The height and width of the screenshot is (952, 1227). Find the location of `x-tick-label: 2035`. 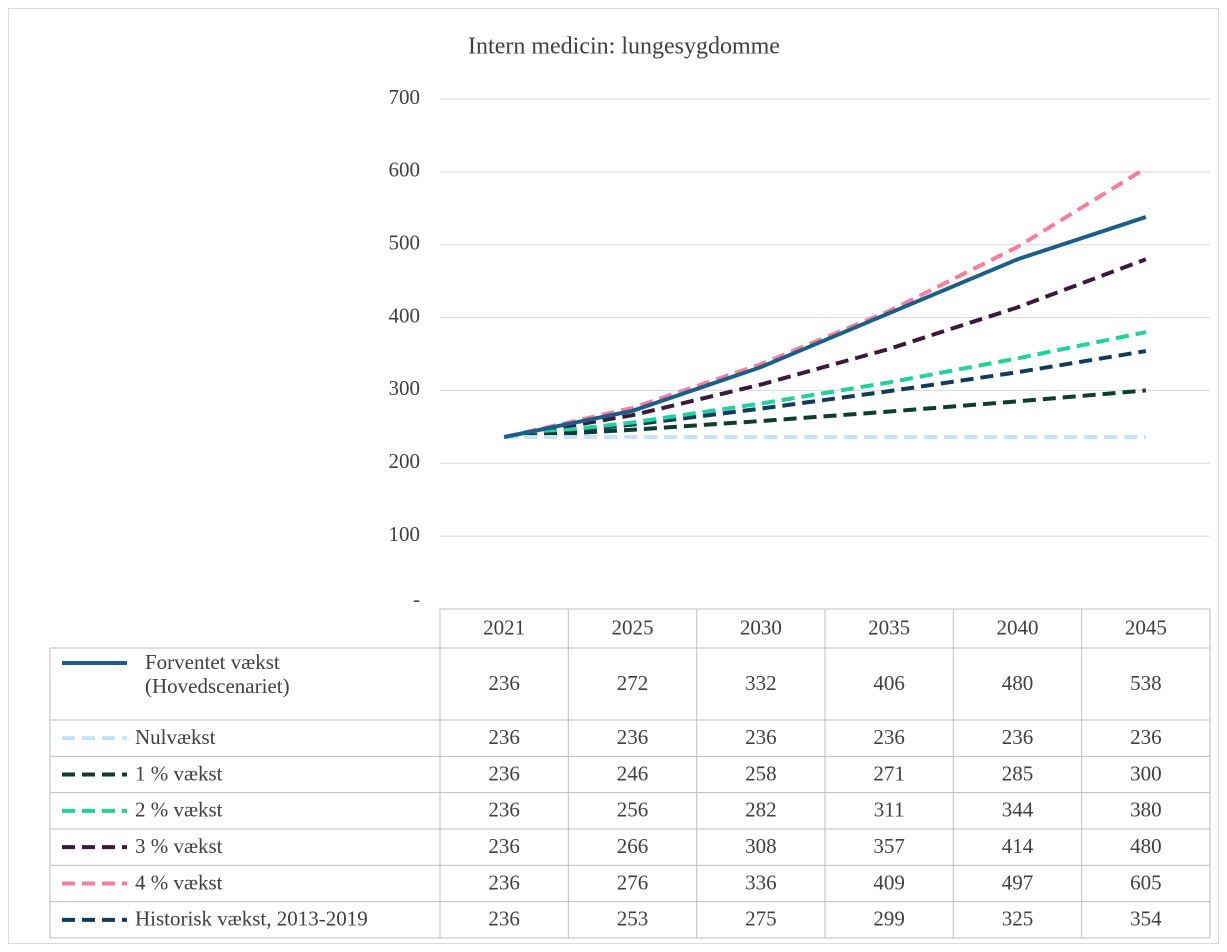

x-tick-label: 2035 is located at coordinates (889, 627).